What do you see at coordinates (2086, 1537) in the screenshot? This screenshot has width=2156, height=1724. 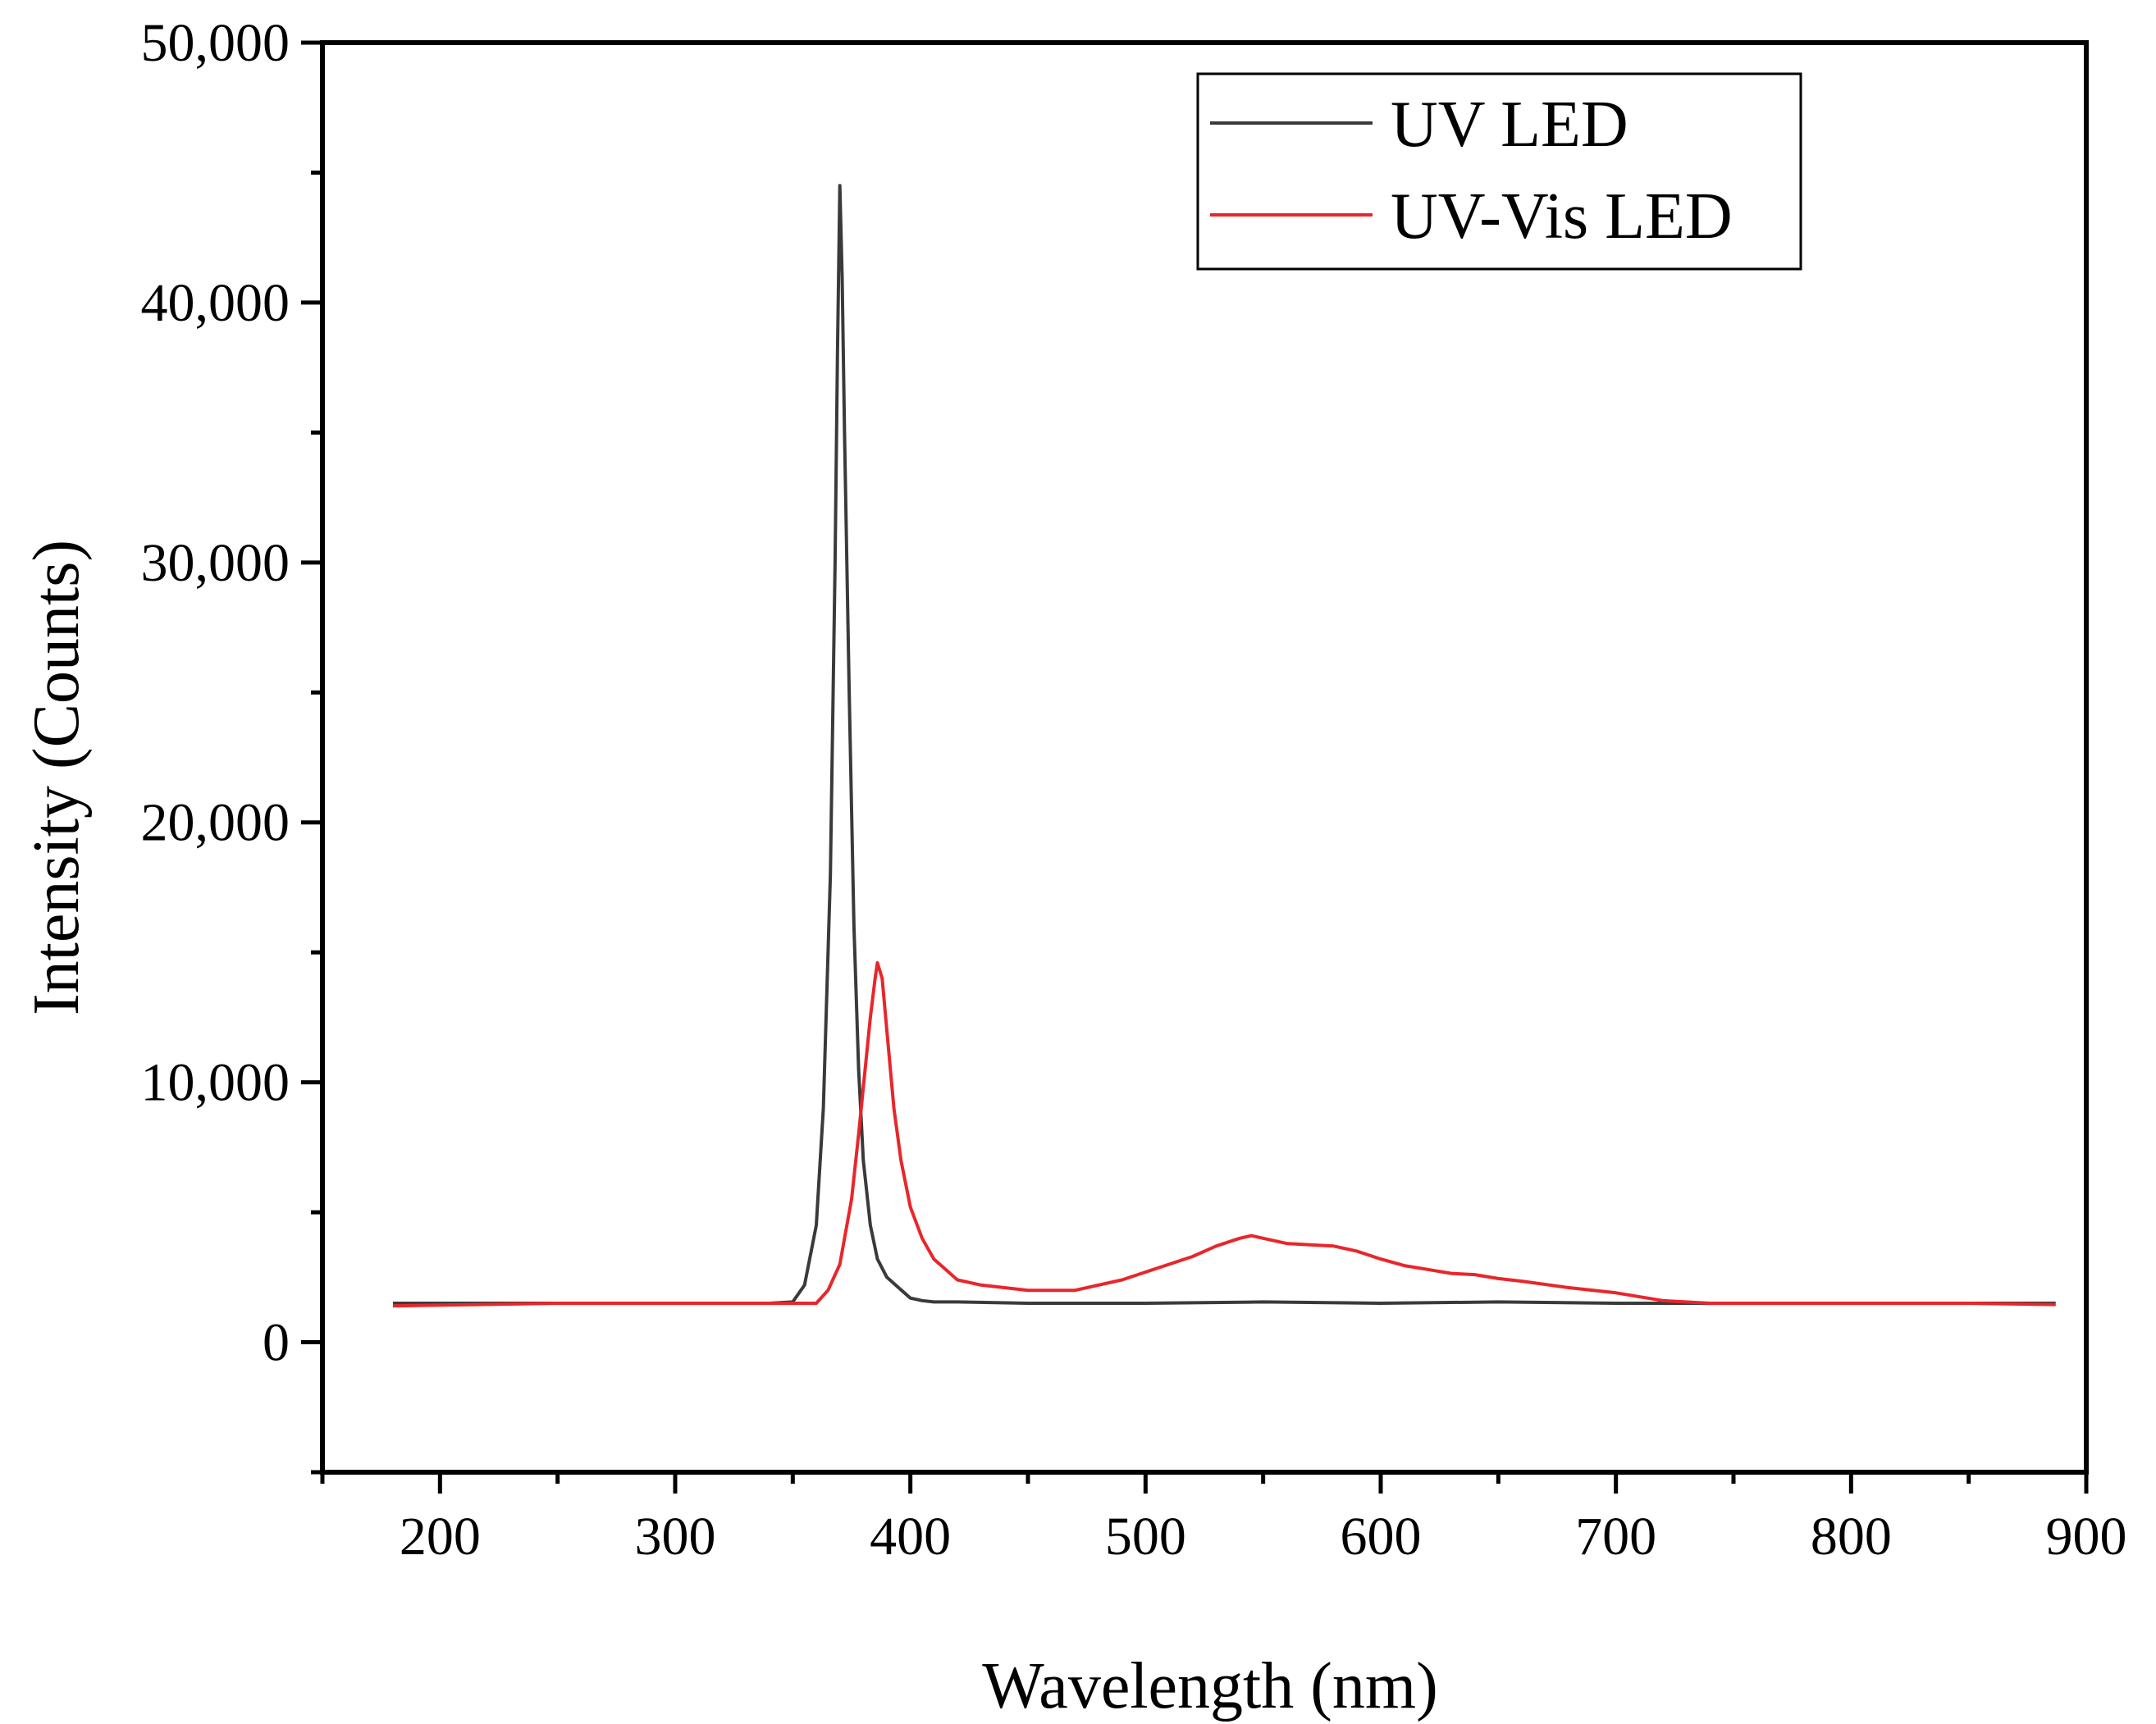 I see `x-tick-label-900: 900` at bounding box center [2086, 1537].